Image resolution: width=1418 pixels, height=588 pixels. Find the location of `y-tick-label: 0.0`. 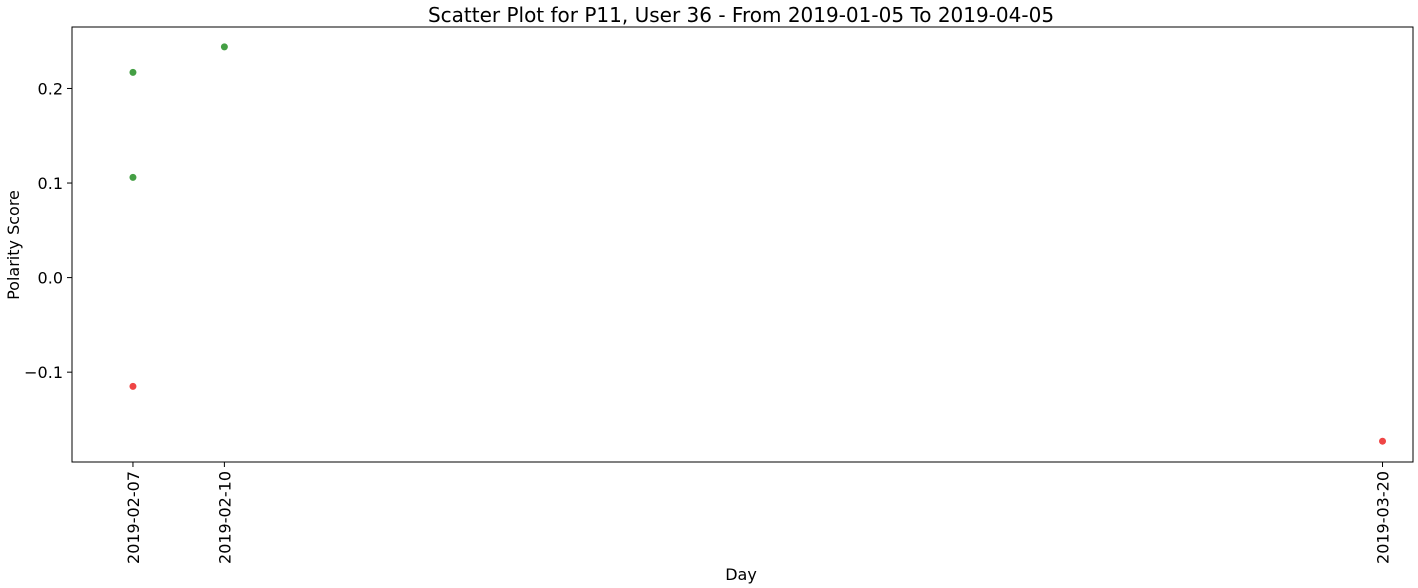

y-tick-label: 0.0 is located at coordinates (50, 278).